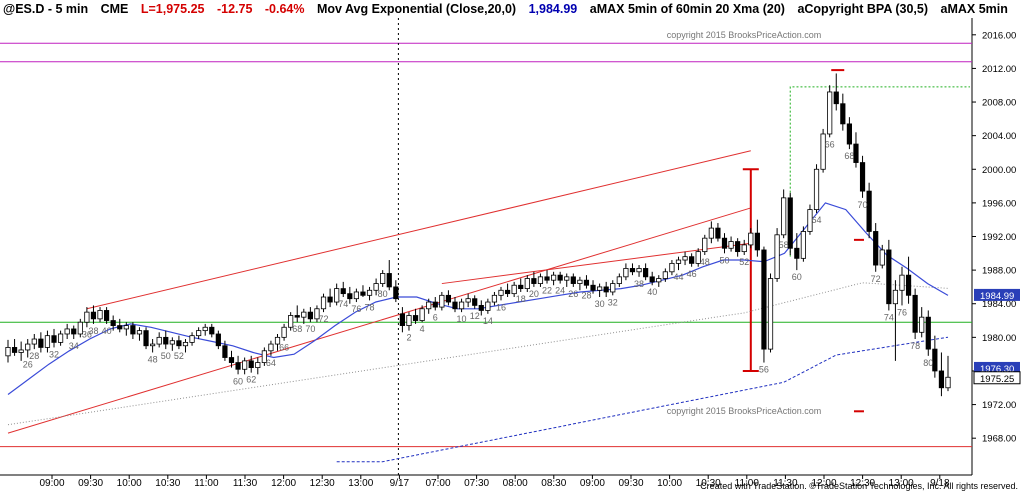  Describe the element at coordinates (46, 9) in the screenshot. I see `symbol-label: @ES.D - 5 min` at that location.